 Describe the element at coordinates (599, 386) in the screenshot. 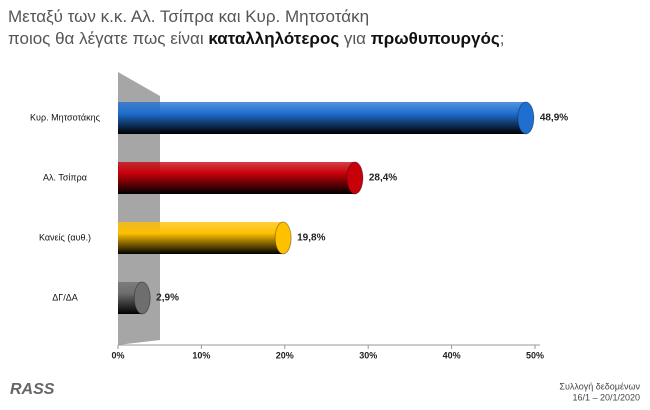

I see `footer: Συλλογή δεδομένων` at that location.